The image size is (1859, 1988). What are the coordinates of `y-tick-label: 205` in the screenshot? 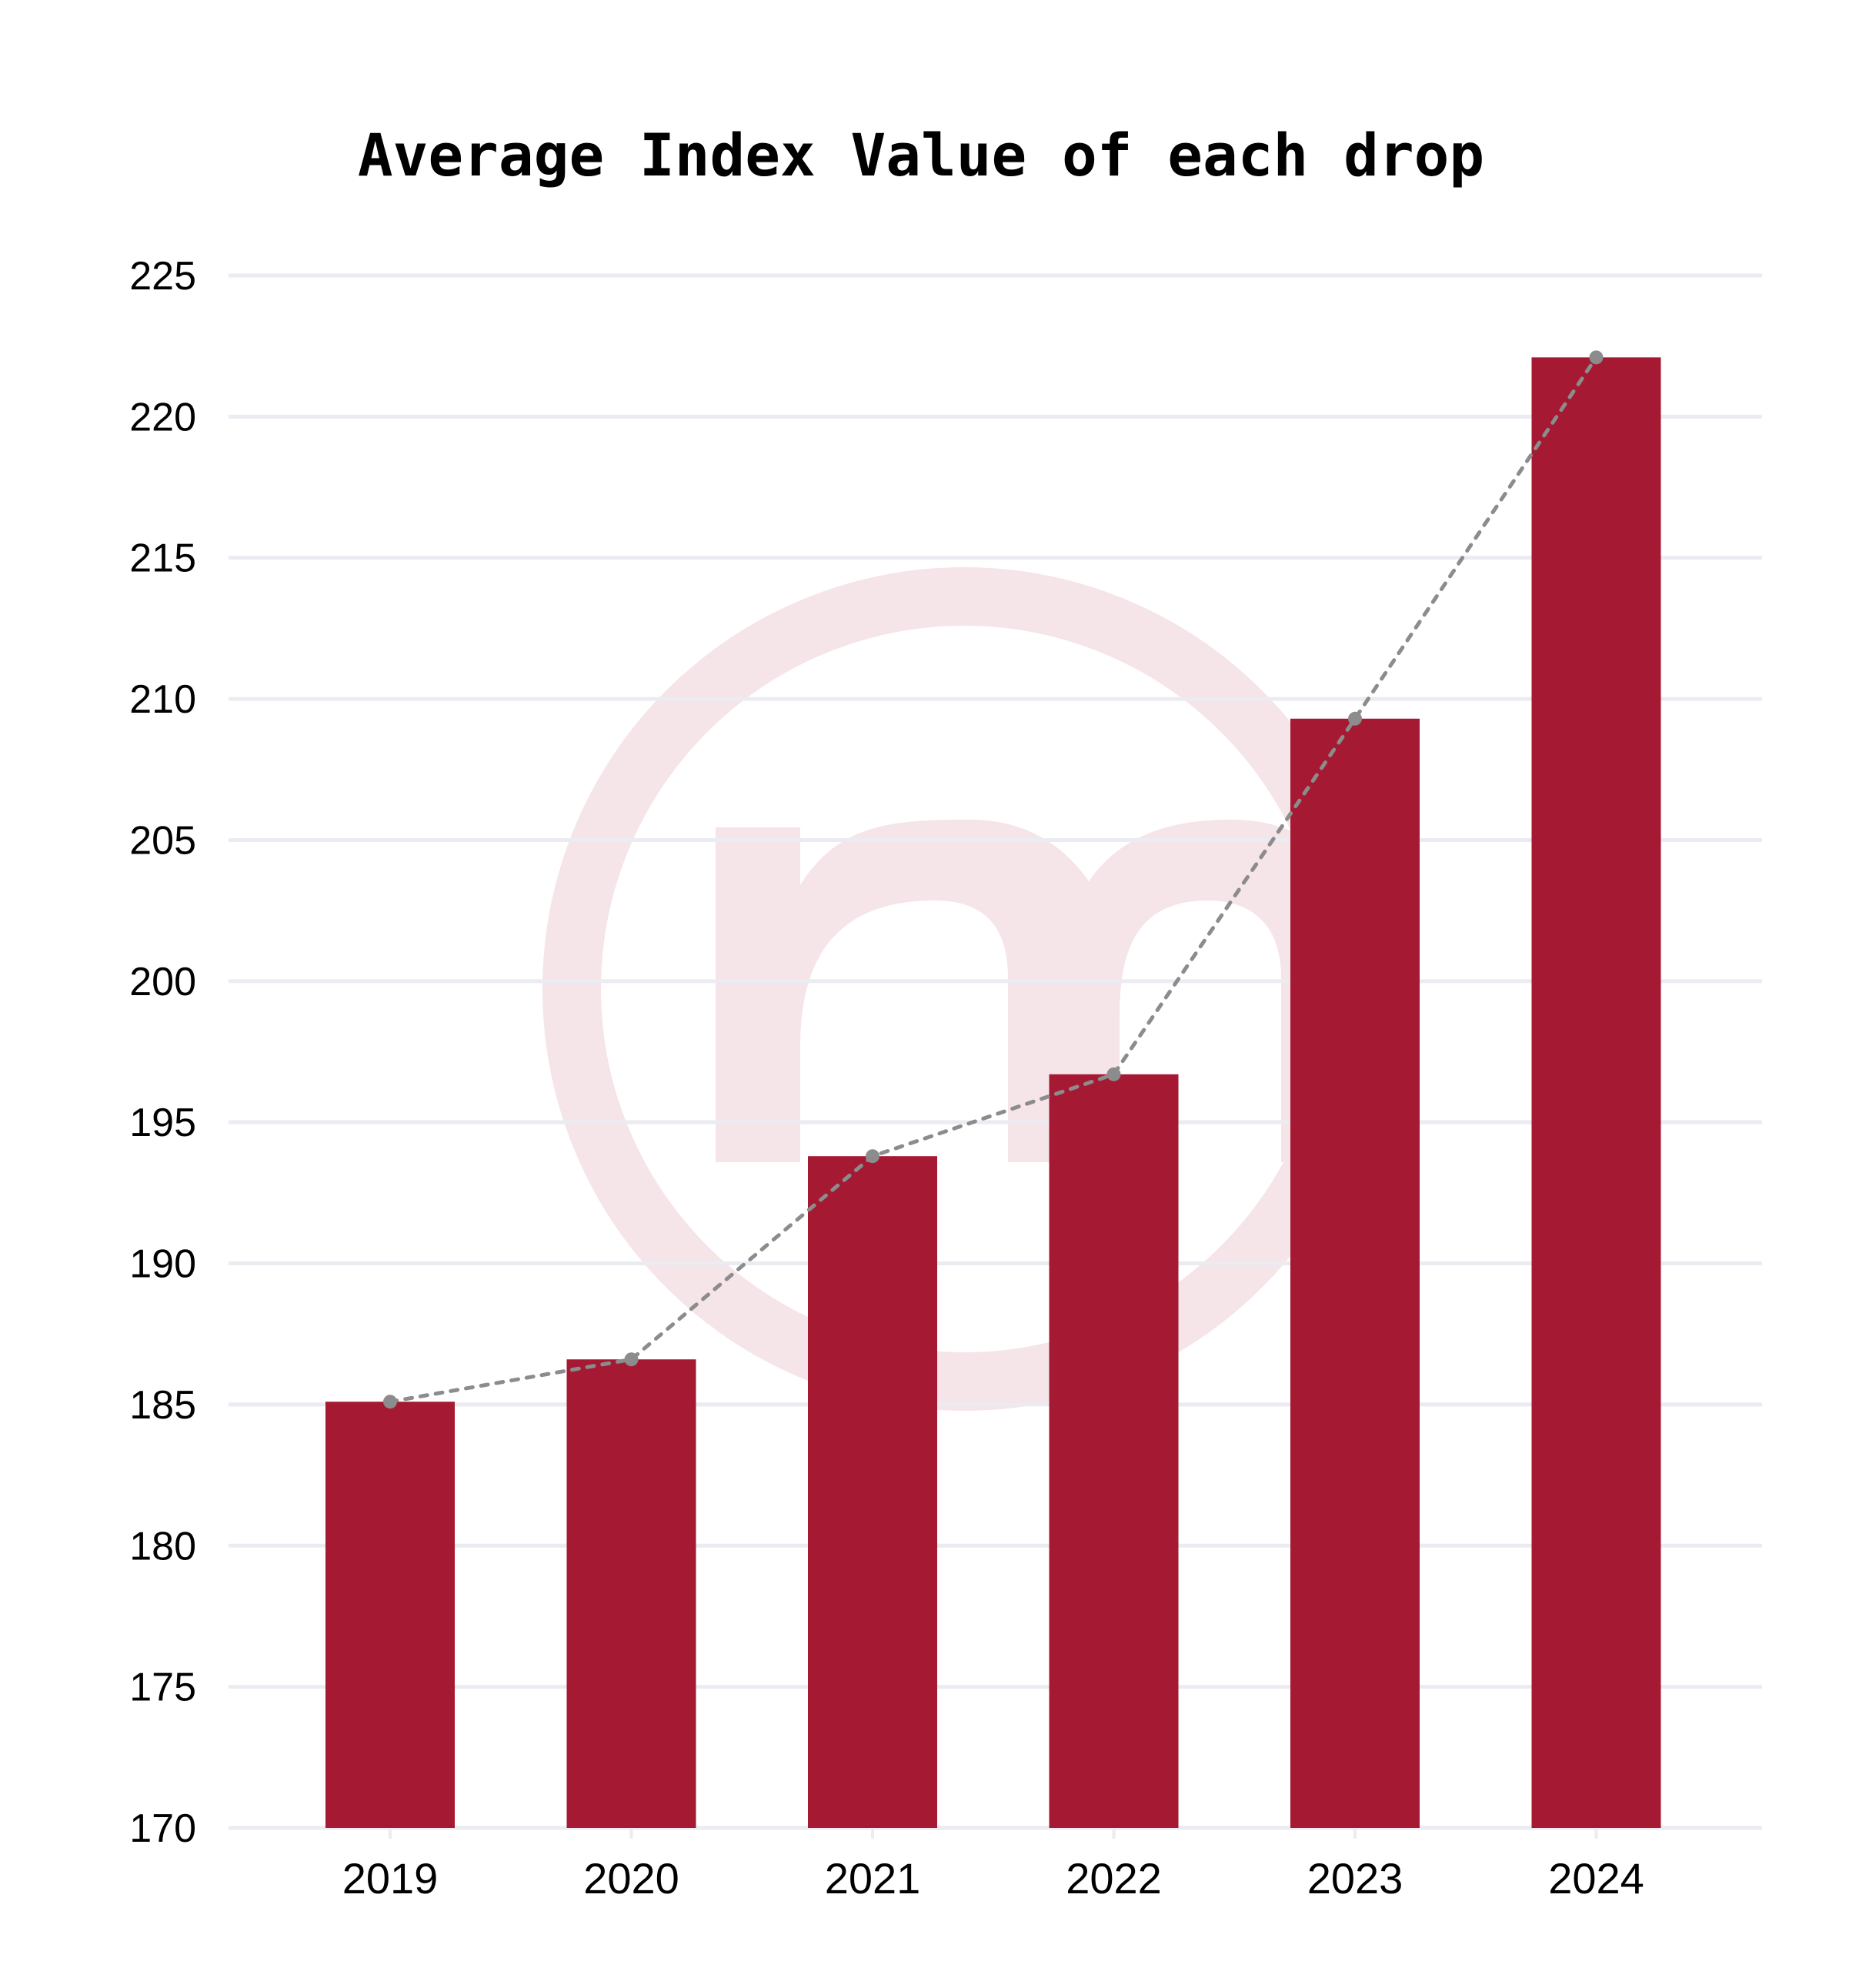 It's located at (162, 840).